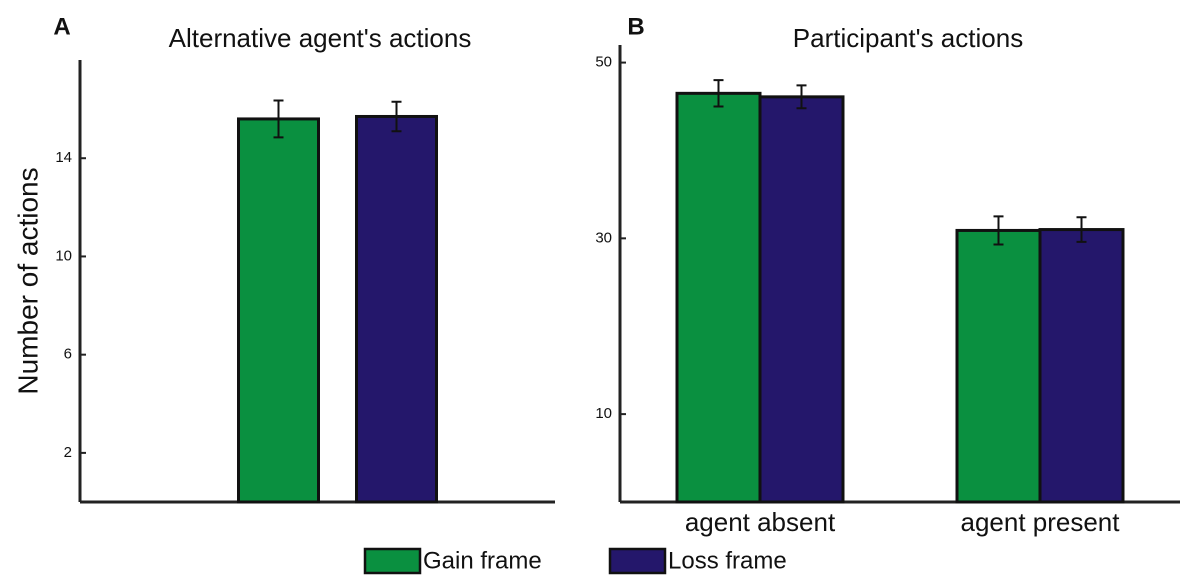 Image resolution: width=1196 pixels, height=576 pixels. What do you see at coordinates (1040, 522) in the screenshot?
I see `x-tick-label: agent present` at bounding box center [1040, 522].